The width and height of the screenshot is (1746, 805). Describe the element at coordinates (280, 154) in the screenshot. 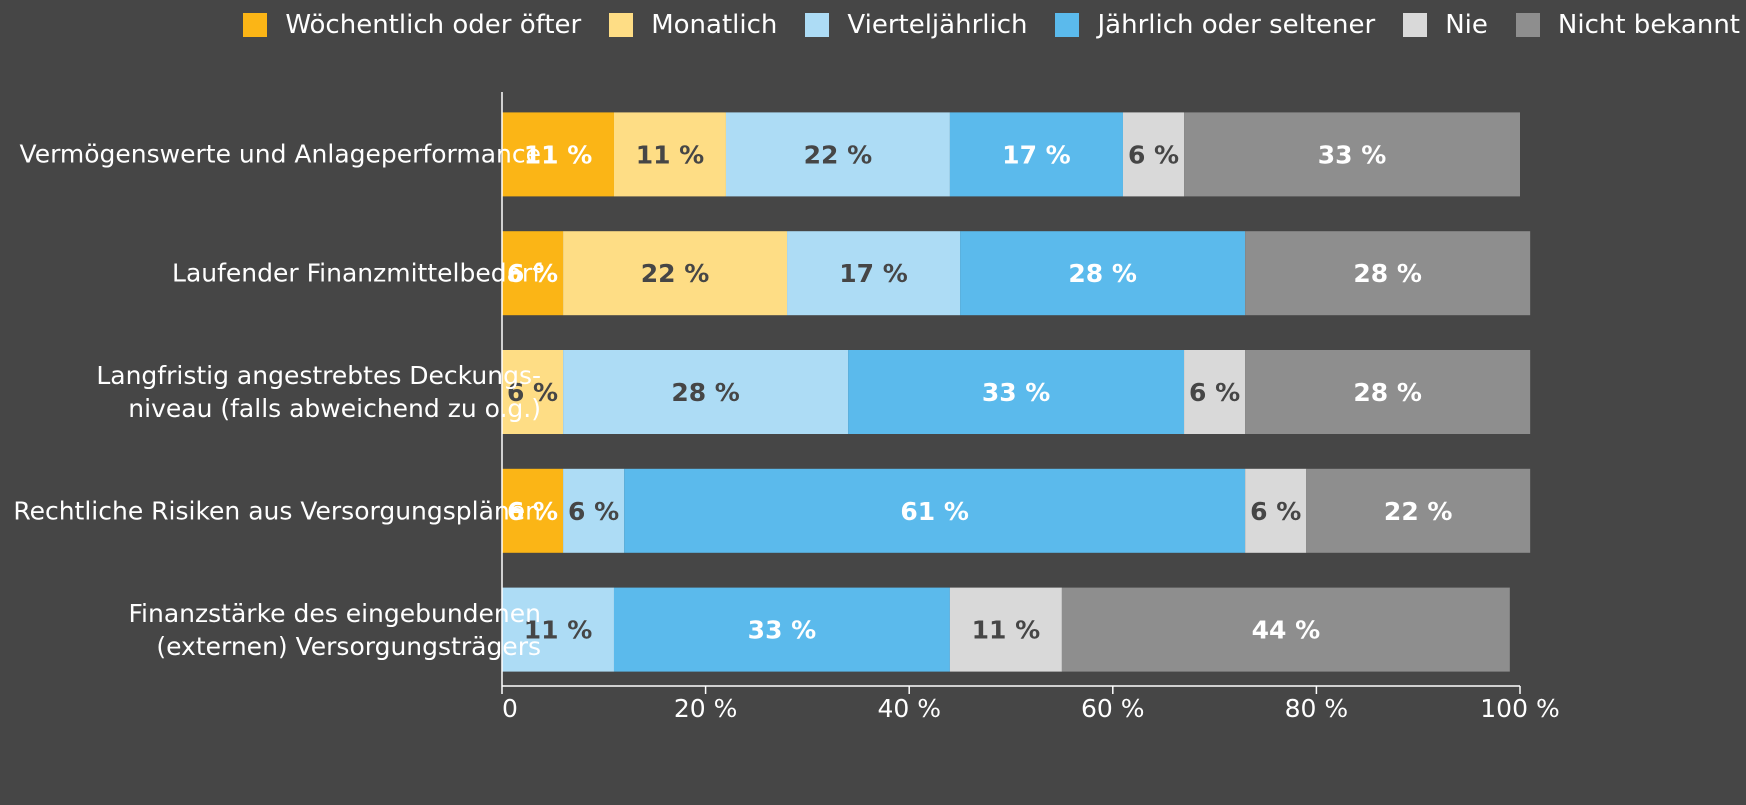

I see `y-tick-label: Vermögenswerte und Anlageperformance` at that location.